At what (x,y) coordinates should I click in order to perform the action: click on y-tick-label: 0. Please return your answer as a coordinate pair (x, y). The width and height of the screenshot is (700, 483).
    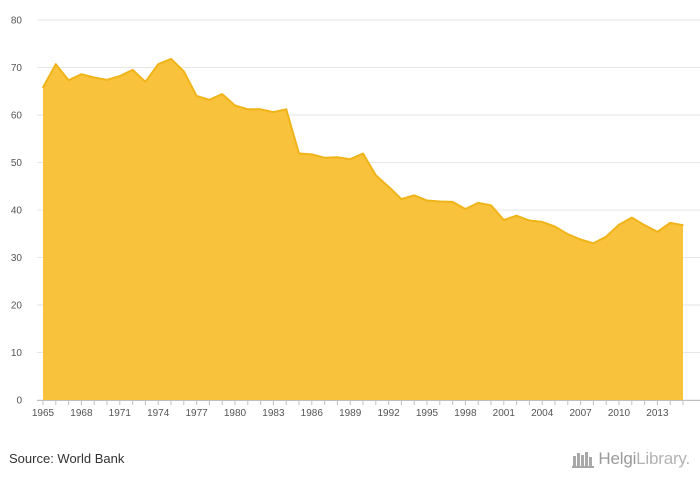
    Looking at the image, I should click on (19, 401).